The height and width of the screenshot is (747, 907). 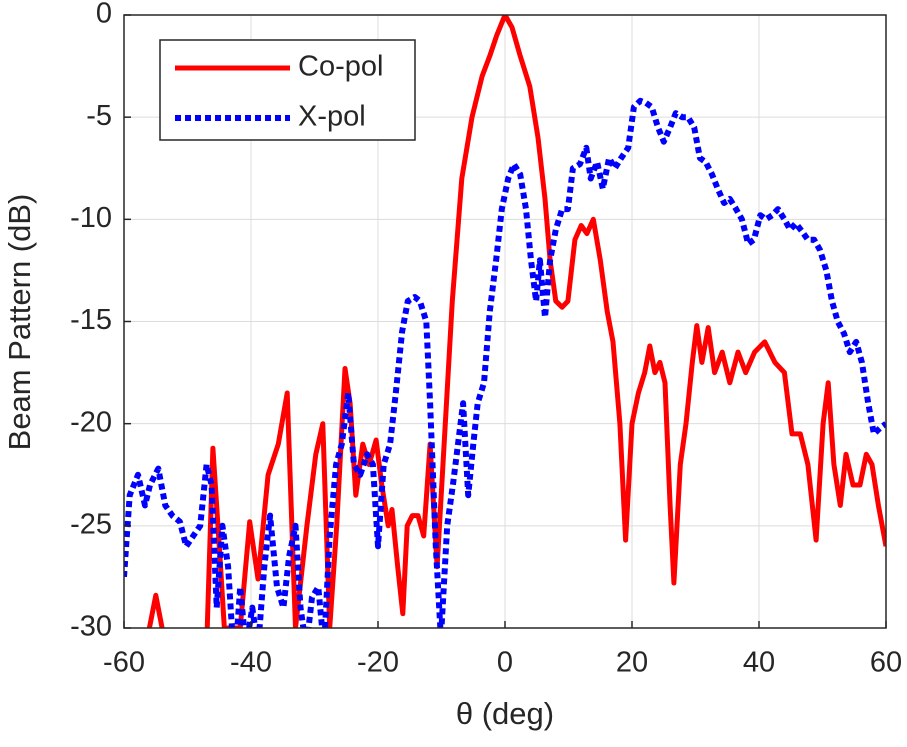 What do you see at coordinates (104, 15) in the screenshot?
I see `y-tick-label: 0` at bounding box center [104, 15].